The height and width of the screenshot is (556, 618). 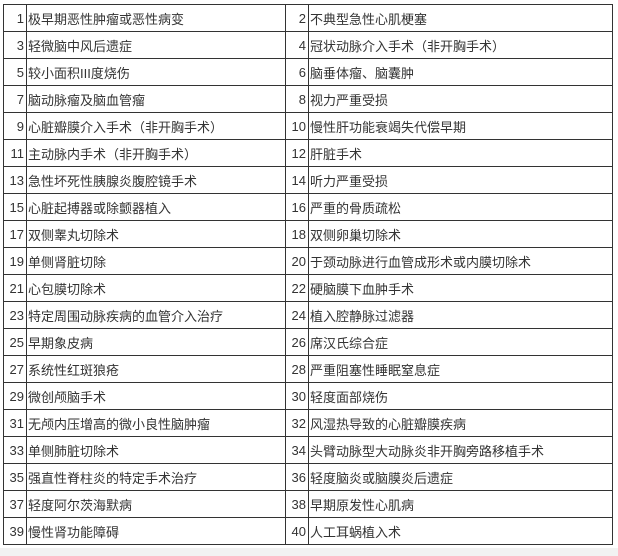 I want to click on table-row: 1 极早期恶性肿瘤或恶性病变 2 不典型急性心肌梗塞, so click(x=308, y=18).